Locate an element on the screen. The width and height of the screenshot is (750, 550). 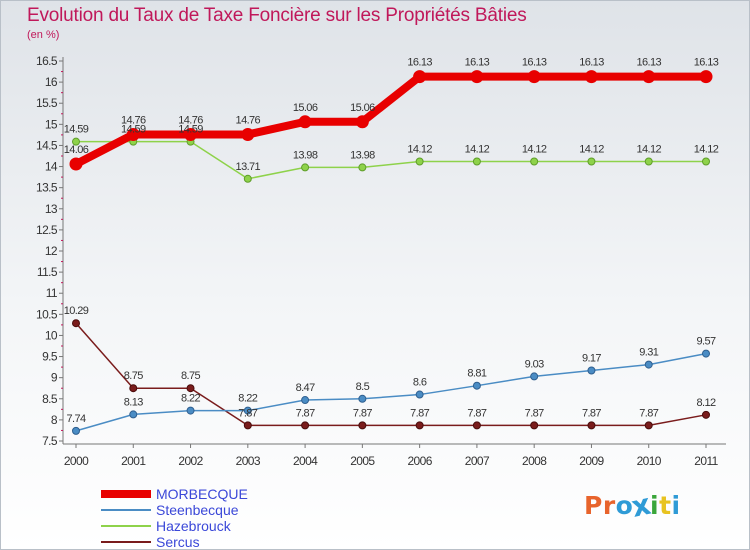
data-label-hazebrouck: 13.98 is located at coordinates (305, 155).